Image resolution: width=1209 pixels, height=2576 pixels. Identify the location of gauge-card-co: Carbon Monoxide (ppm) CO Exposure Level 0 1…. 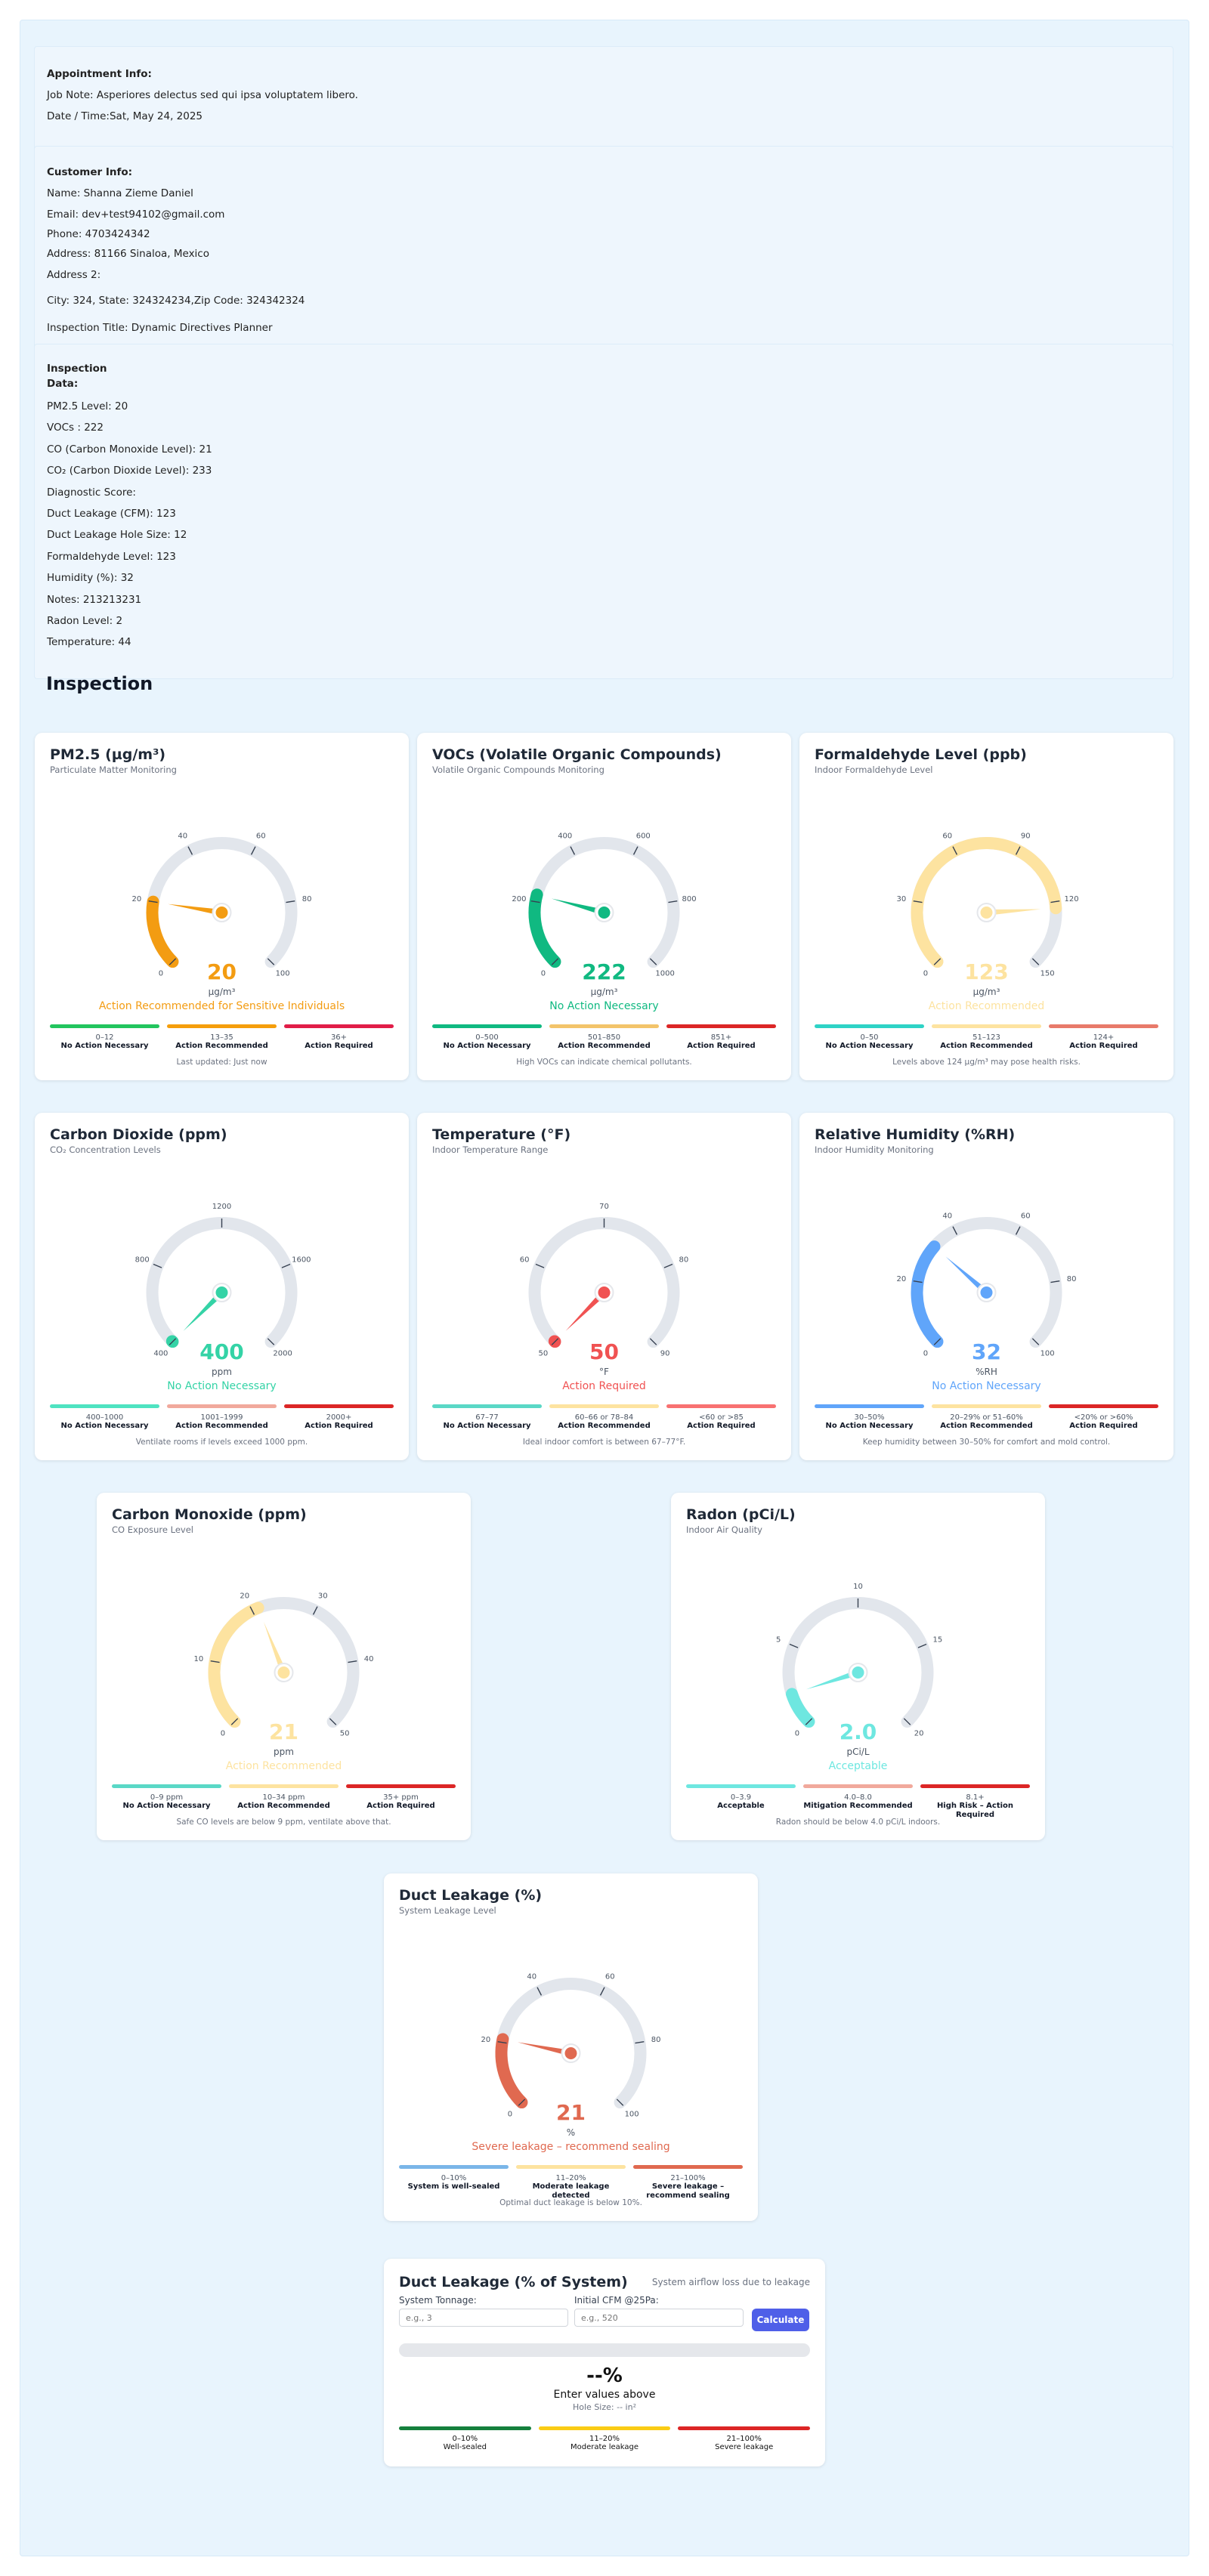
(284, 1666).